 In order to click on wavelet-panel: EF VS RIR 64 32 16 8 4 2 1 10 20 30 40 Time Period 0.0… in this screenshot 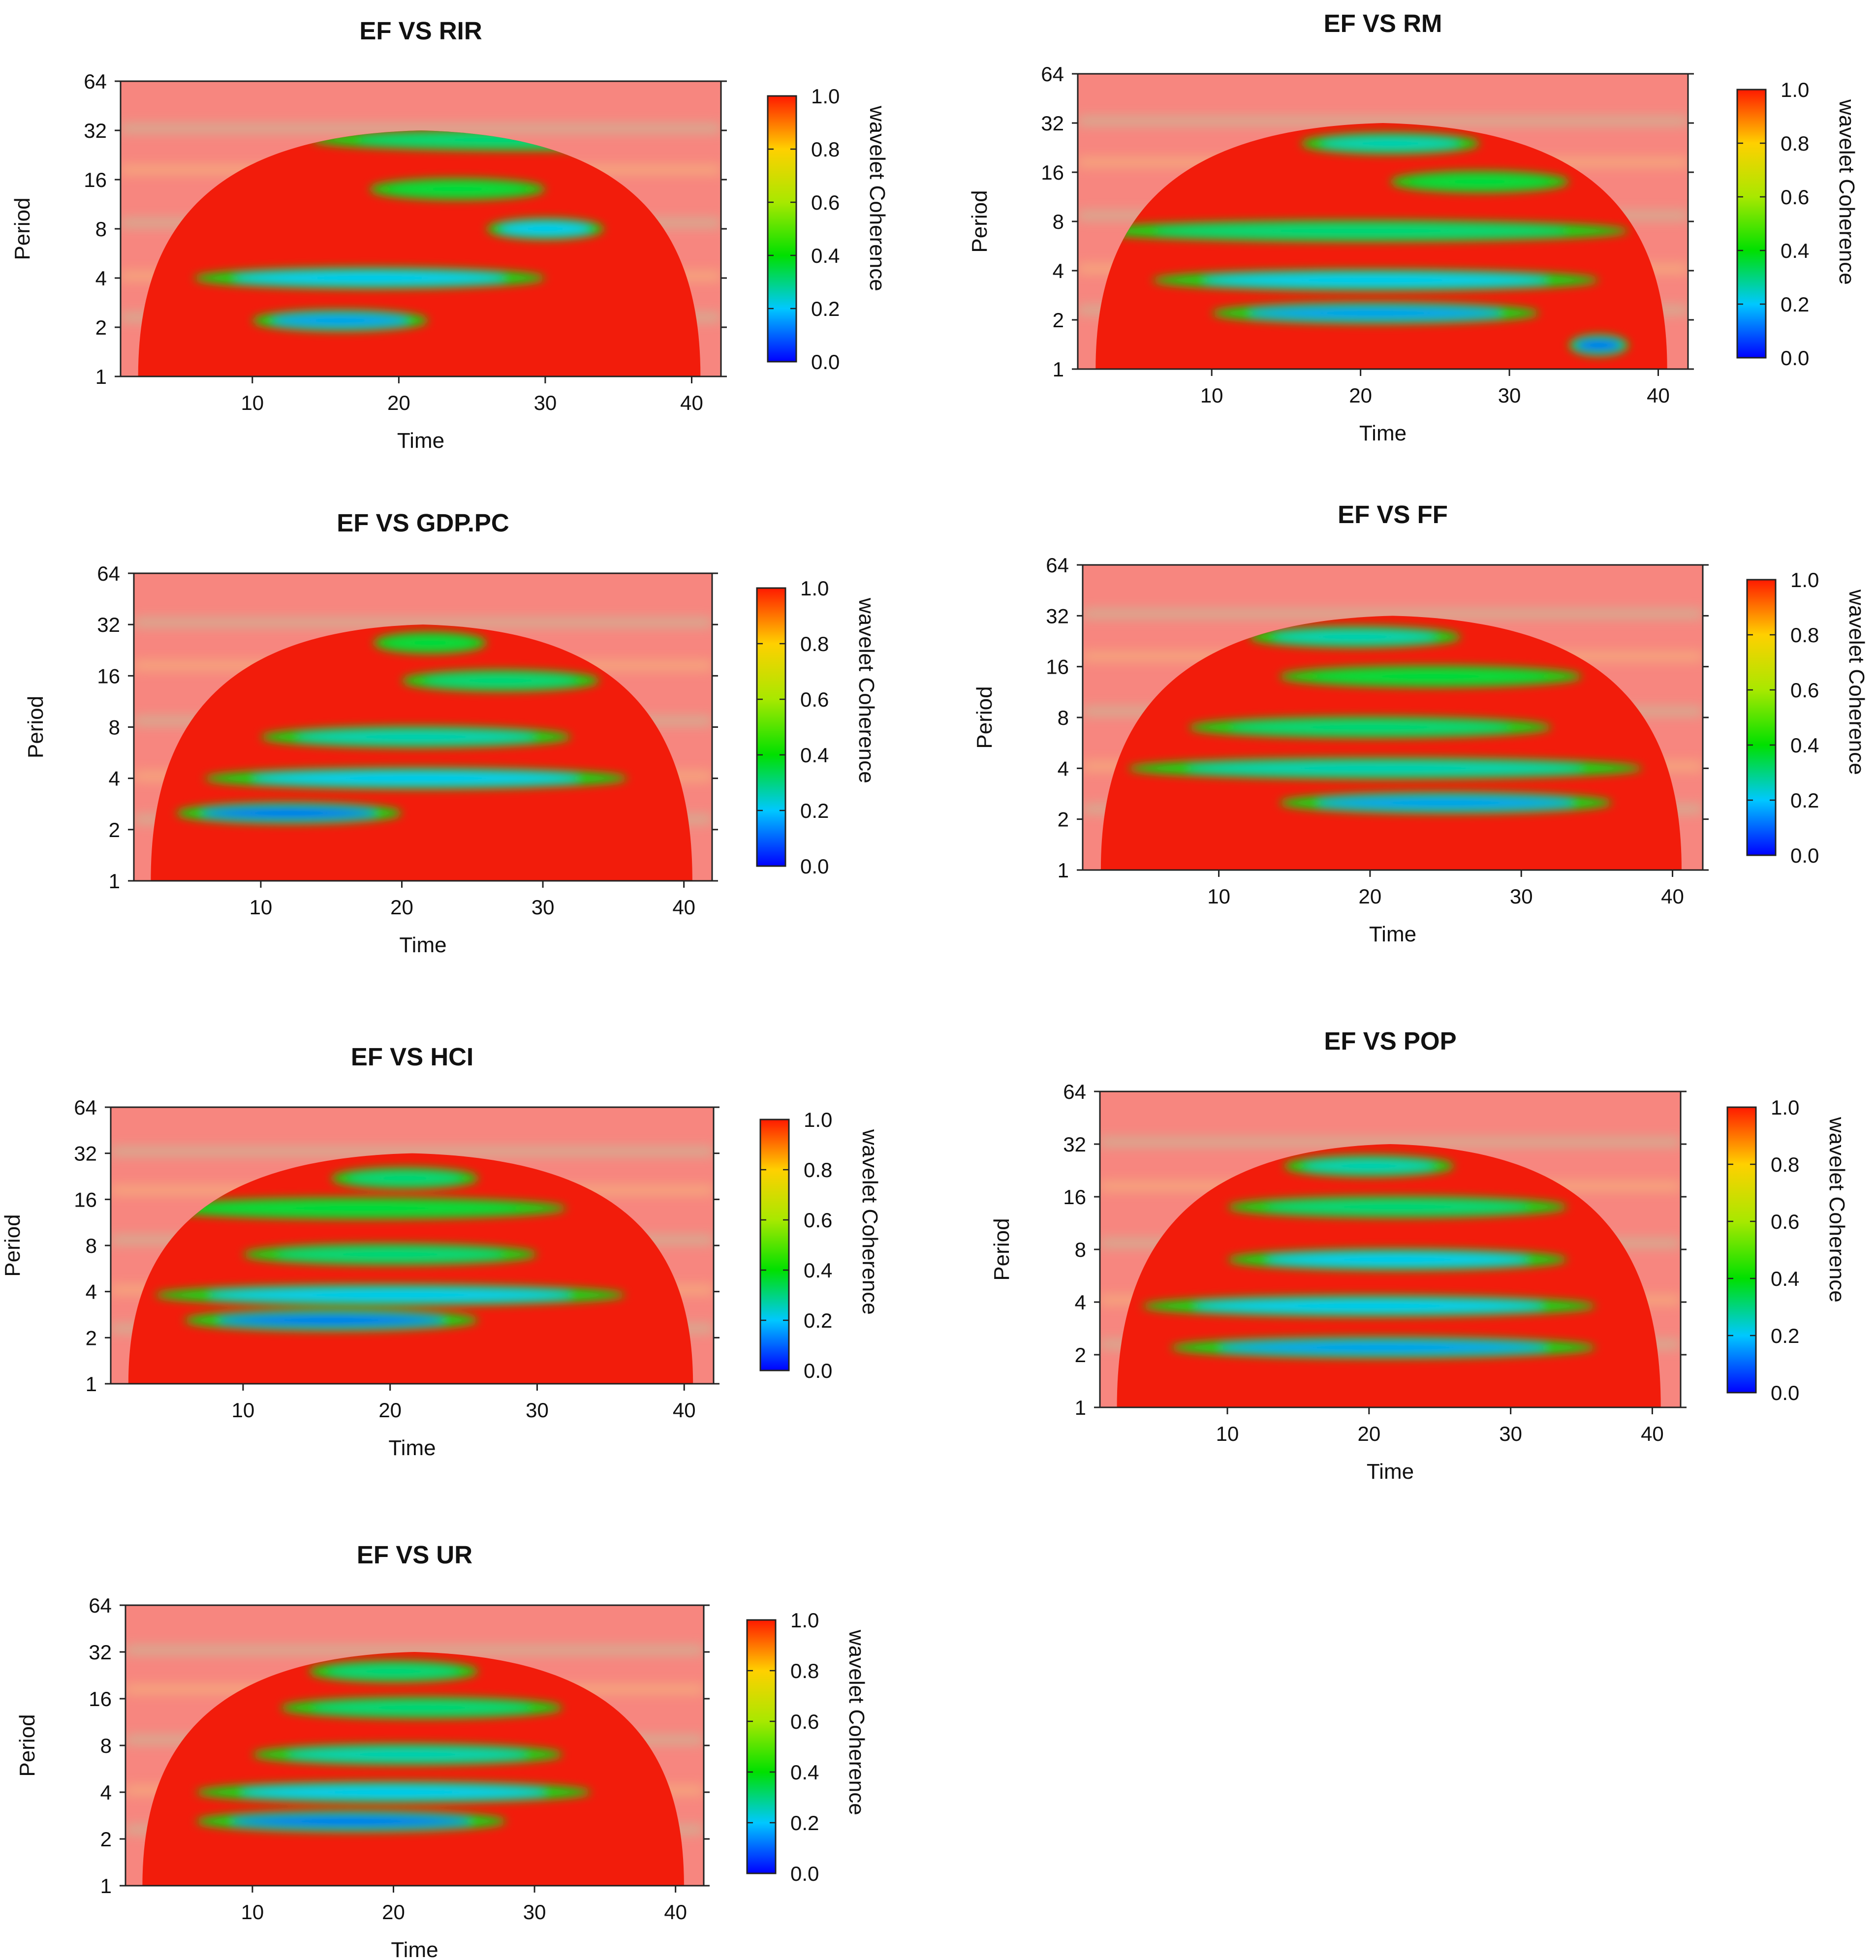, I will do `click(449, 235)`.